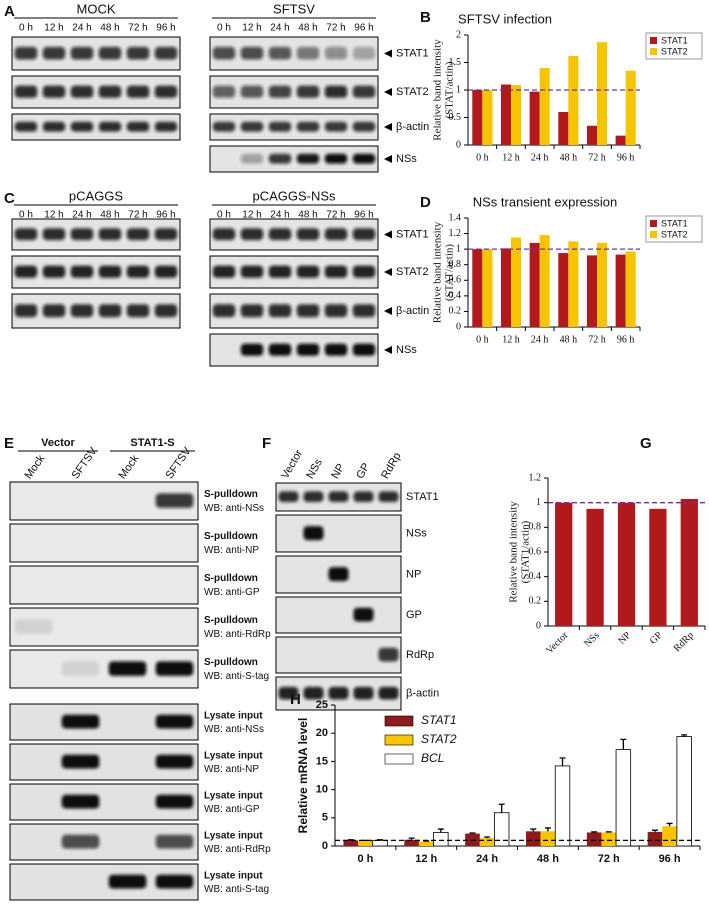 The width and height of the screenshot is (709, 904). What do you see at coordinates (624, 638) in the screenshot?
I see `x-tick-label: NP` at bounding box center [624, 638].